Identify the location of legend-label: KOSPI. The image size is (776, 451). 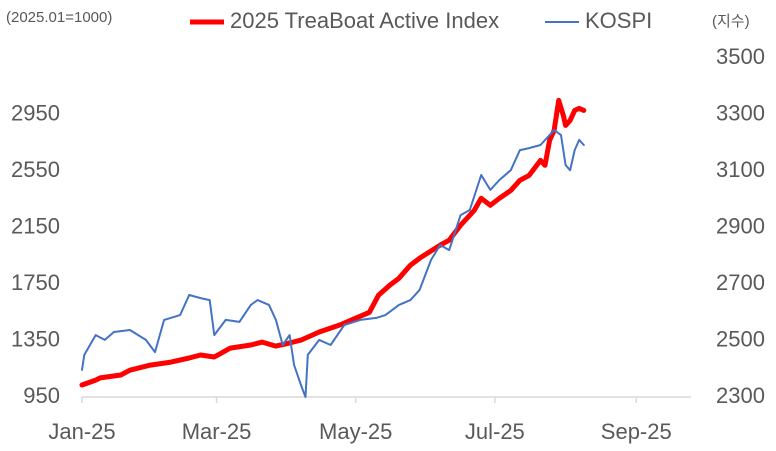
(618, 20).